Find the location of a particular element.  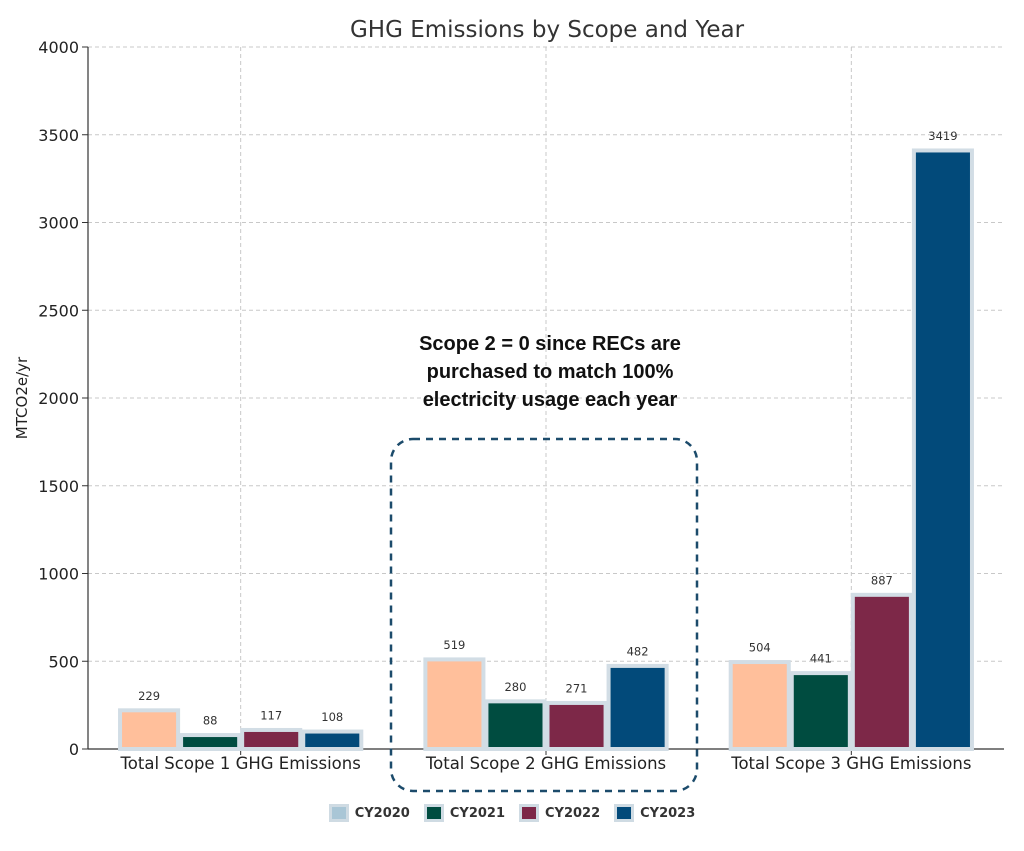

legend-item: CY2022 is located at coordinates (559, 813).